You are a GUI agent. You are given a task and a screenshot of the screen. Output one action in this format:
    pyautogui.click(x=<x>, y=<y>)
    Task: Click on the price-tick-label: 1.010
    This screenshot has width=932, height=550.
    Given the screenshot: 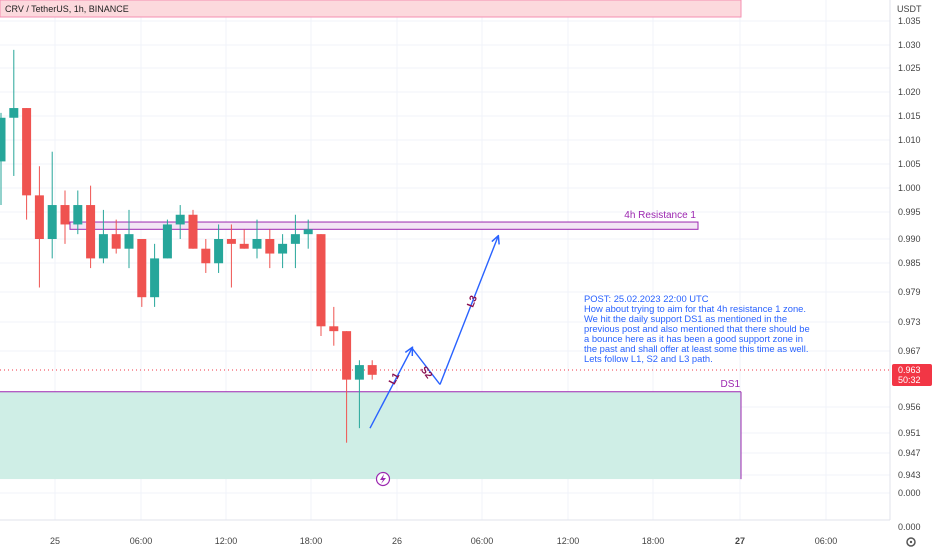 What is the action you would take?
    pyautogui.click(x=909, y=140)
    